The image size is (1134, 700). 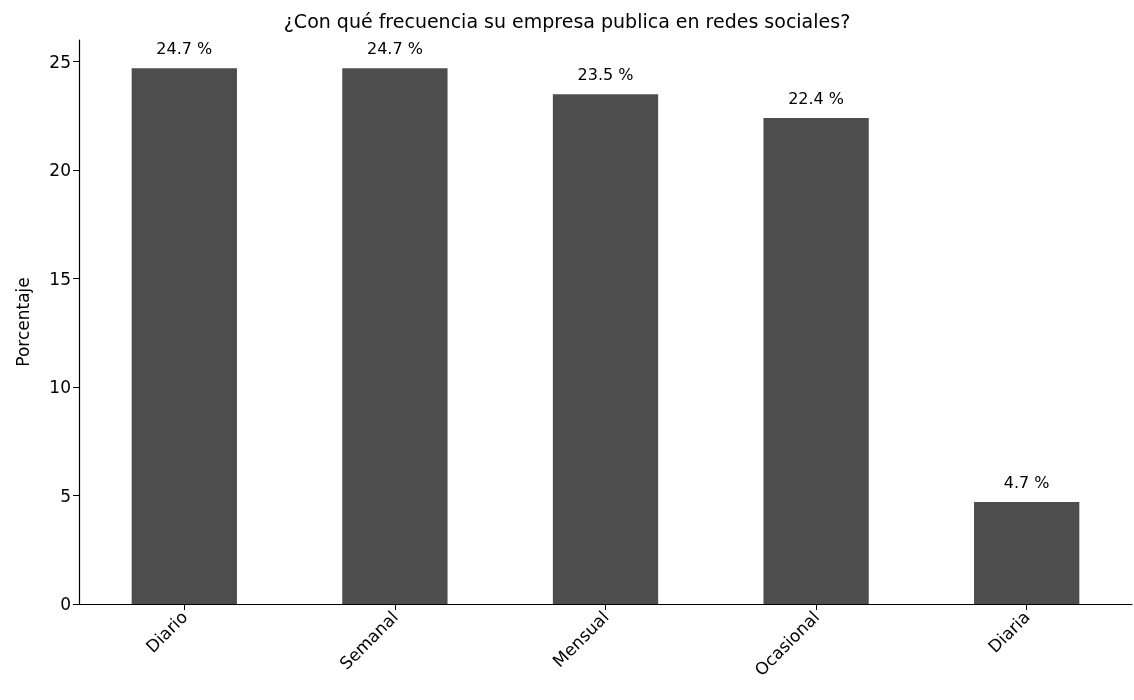 What do you see at coordinates (22, 322) in the screenshot?
I see `y-axis-title: Porcentaje` at bounding box center [22, 322].